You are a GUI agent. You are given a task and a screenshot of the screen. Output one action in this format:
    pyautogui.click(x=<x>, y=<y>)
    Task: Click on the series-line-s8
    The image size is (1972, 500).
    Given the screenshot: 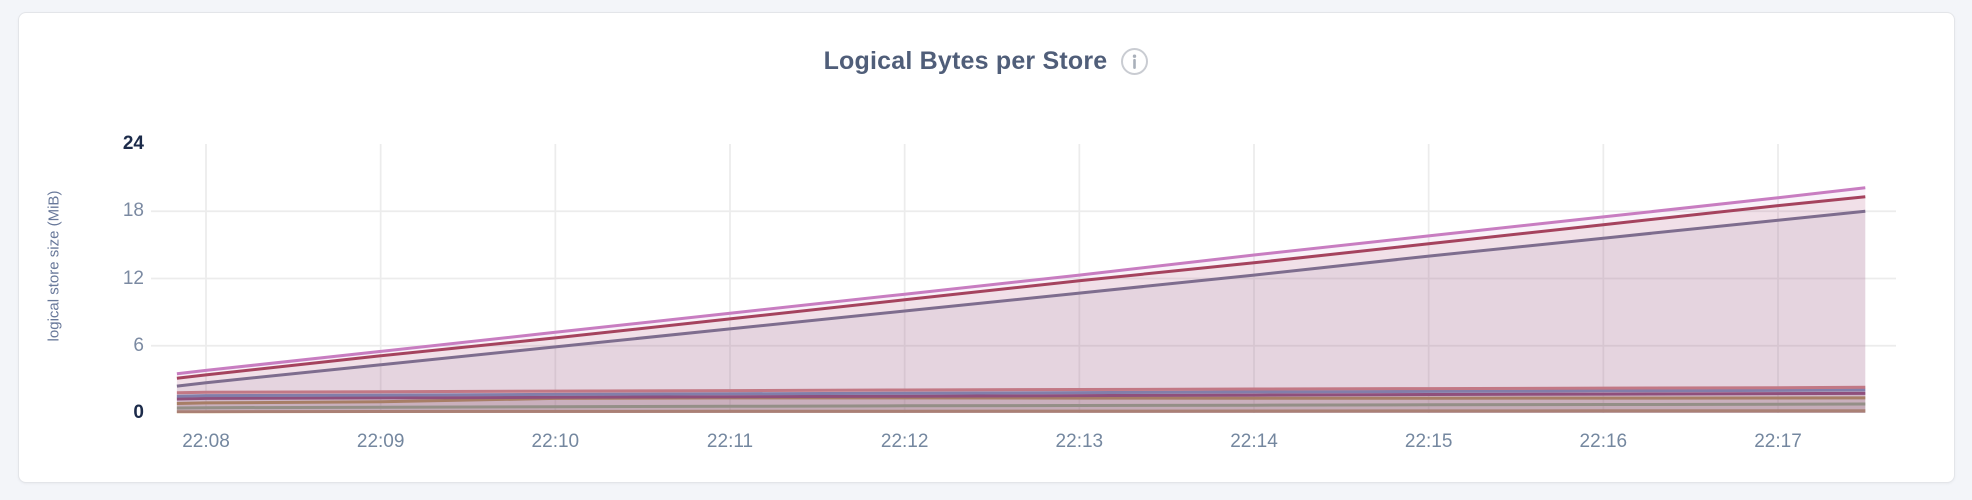 What is the action you would take?
    pyautogui.click(x=1021, y=406)
    